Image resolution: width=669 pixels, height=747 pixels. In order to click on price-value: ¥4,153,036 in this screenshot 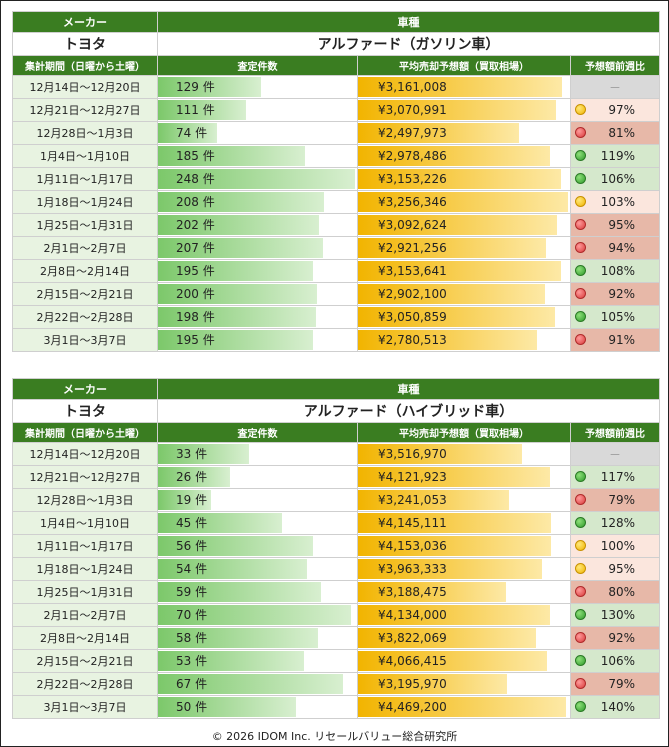, I will do `click(412, 546)`.